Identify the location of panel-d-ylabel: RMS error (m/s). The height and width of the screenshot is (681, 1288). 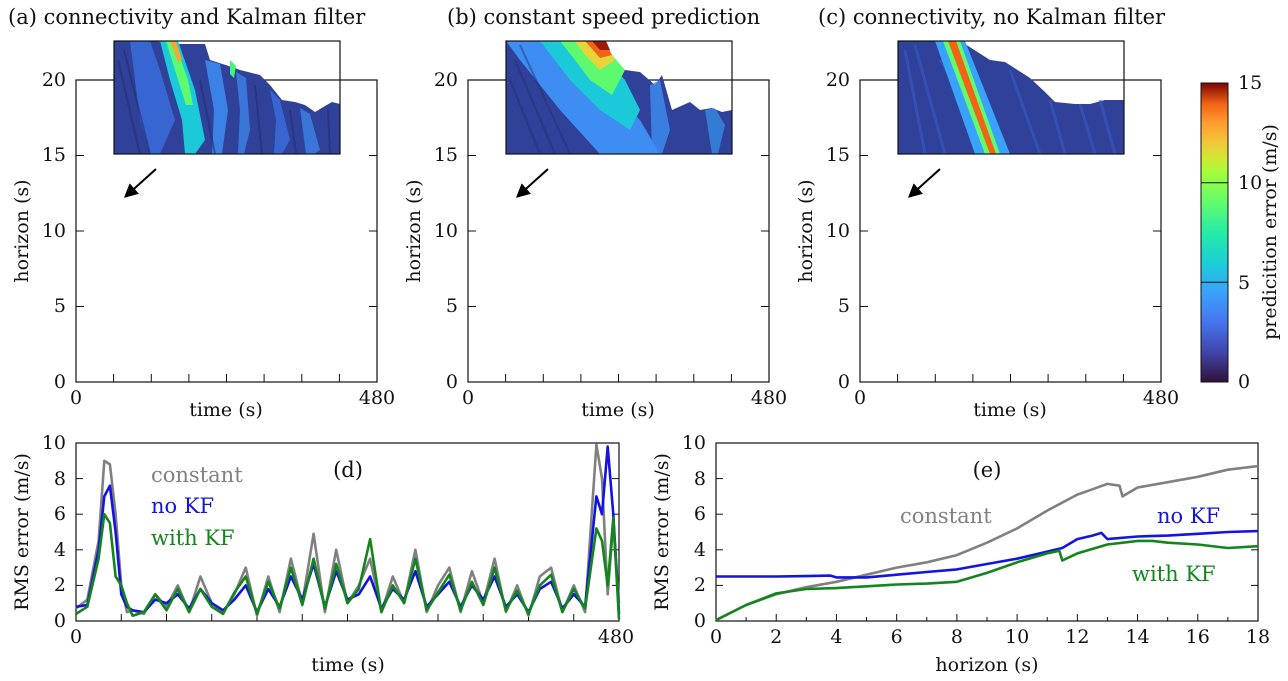
(22, 532).